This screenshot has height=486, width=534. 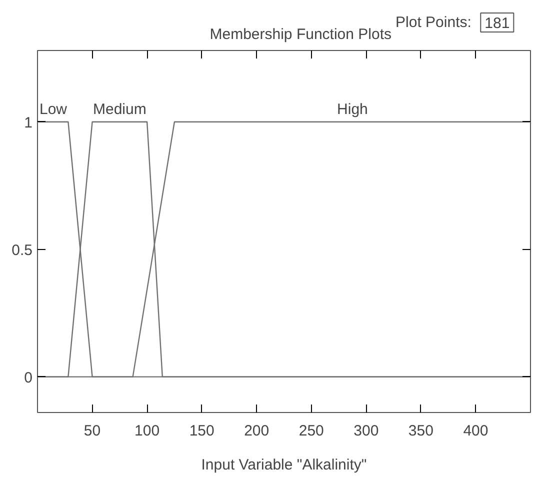 I want to click on text: Plot Points:, so click(x=434, y=22).